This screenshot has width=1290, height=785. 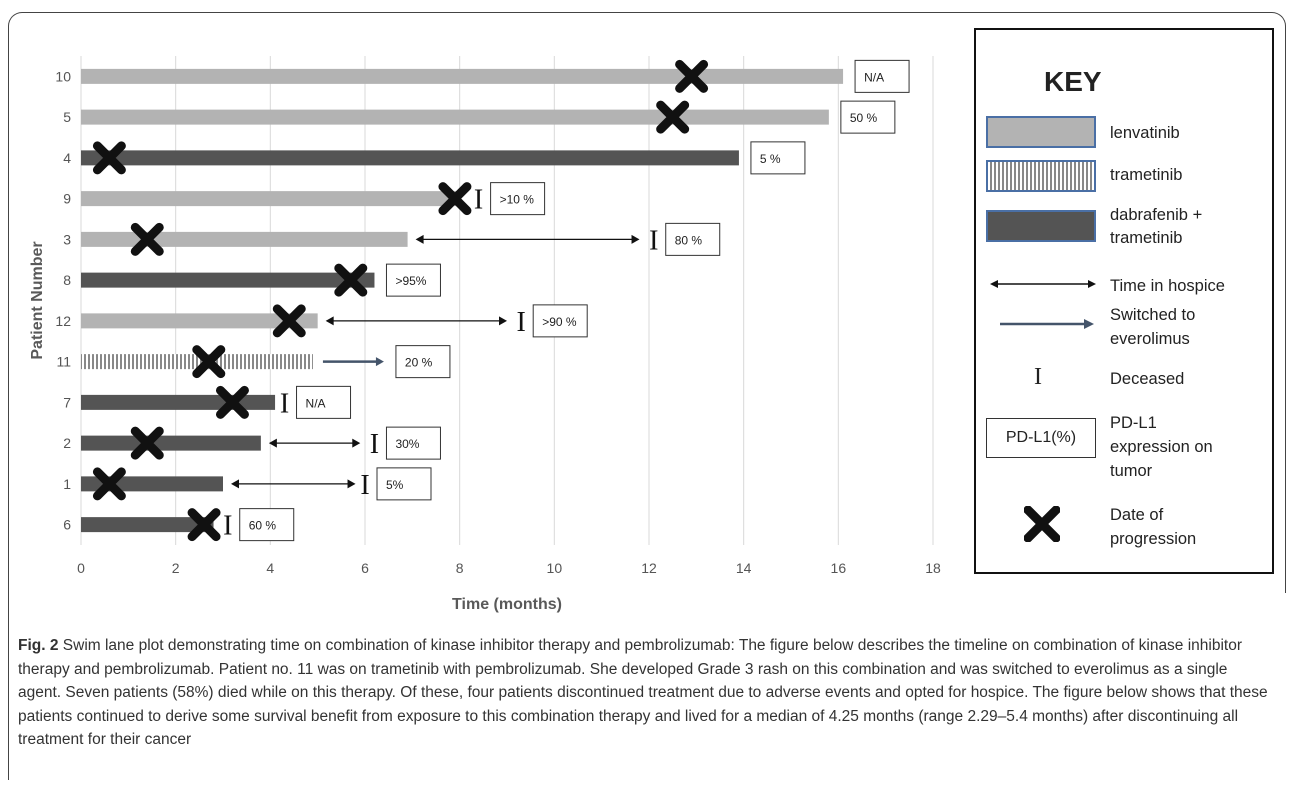 What do you see at coordinates (555, 568) in the screenshot?
I see `x-tick-label: 10` at bounding box center [555, 568].